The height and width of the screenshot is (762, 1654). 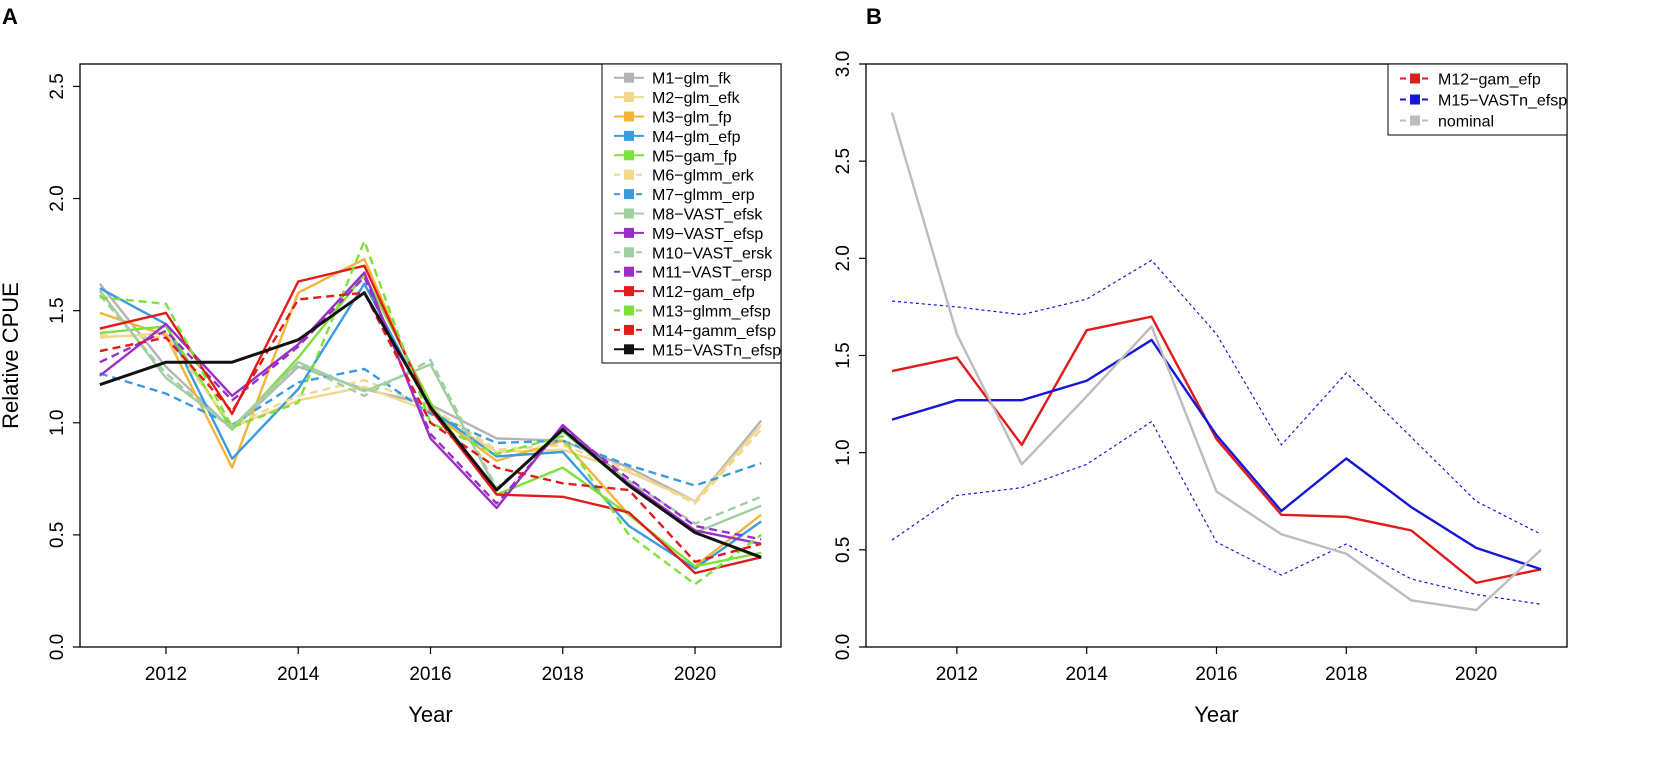 I want to click on legend-label: M5−gam_fp, so click(x=694, y=156).